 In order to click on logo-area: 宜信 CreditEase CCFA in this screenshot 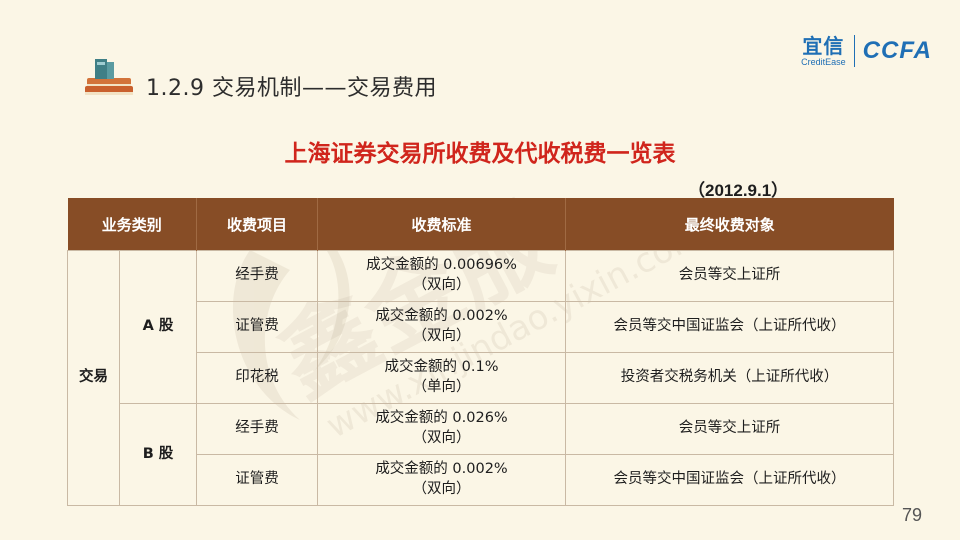, I will do `click(866, 51)`.